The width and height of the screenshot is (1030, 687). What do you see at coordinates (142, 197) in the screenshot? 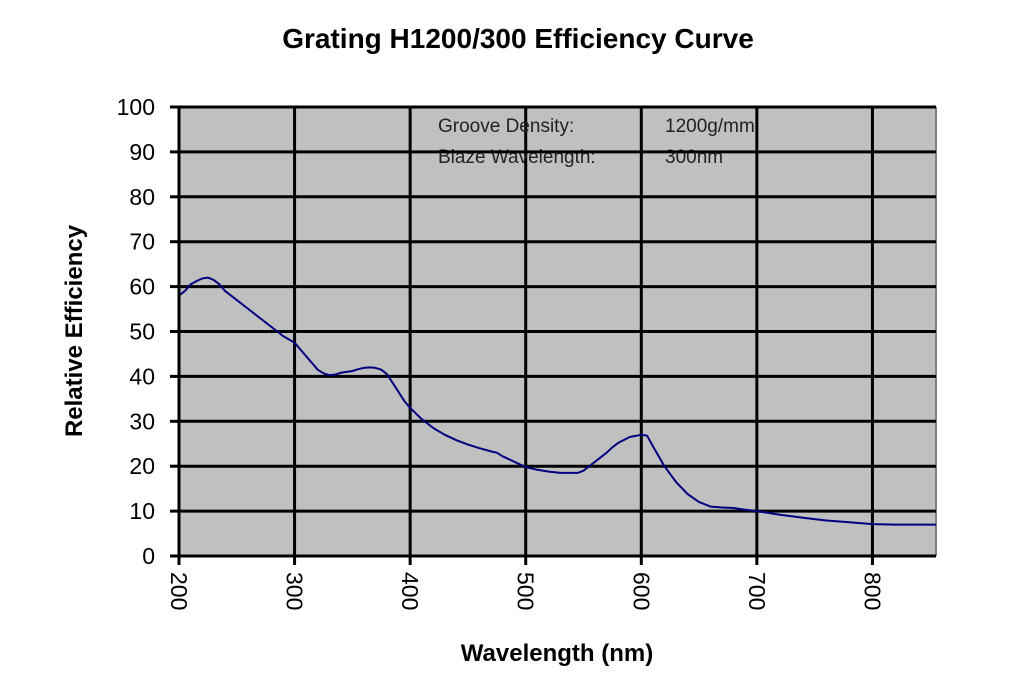
I see `y-tick-label: 80` at bounding box center [142, 197].